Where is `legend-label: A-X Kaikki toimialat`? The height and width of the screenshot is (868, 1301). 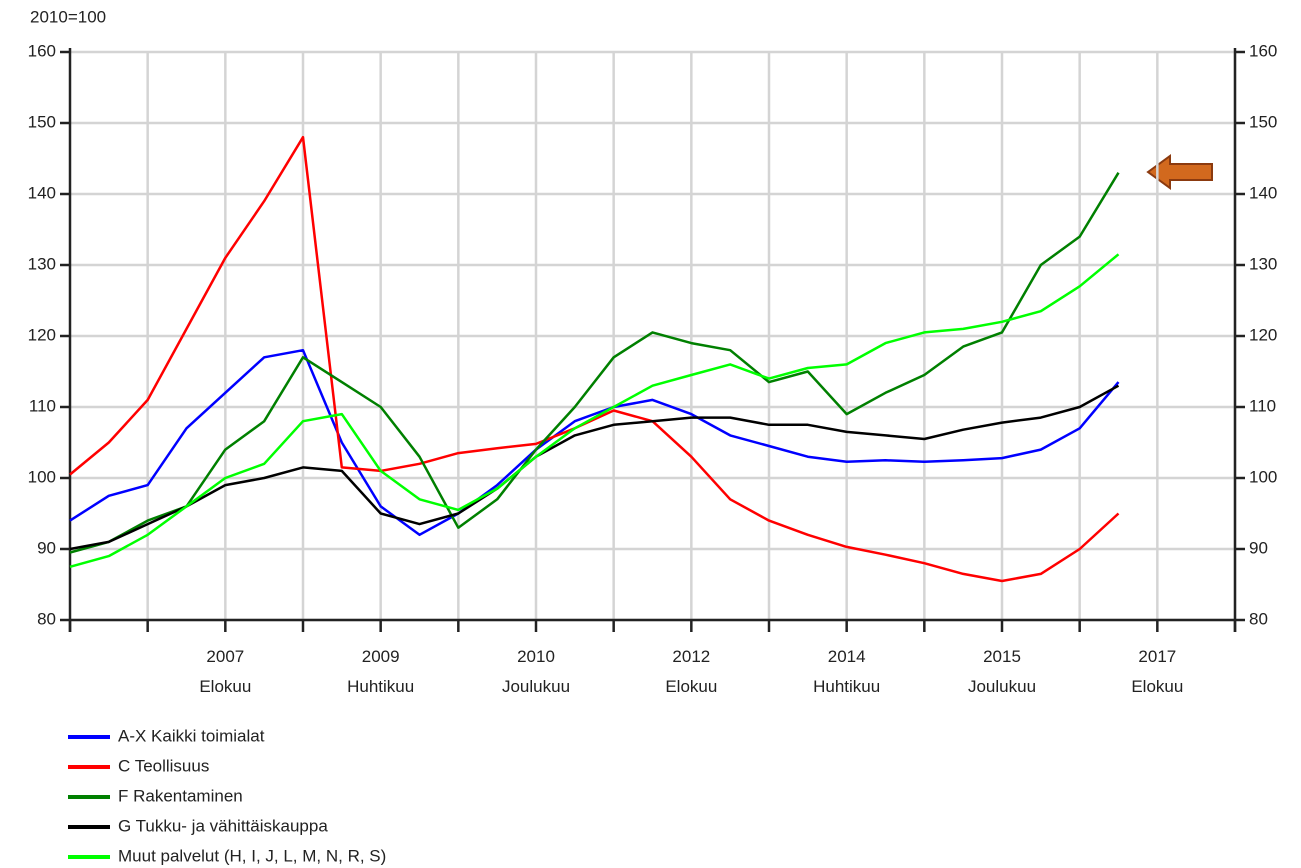 legend-label: A-X Kaikki toimialat is located at coordinates (191, 735).